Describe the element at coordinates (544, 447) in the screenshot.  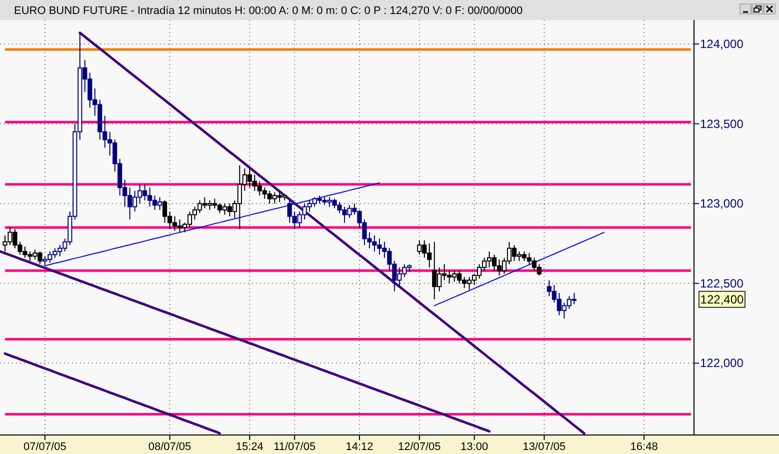
I see `x-tick-label: 13/07/05` at that location.